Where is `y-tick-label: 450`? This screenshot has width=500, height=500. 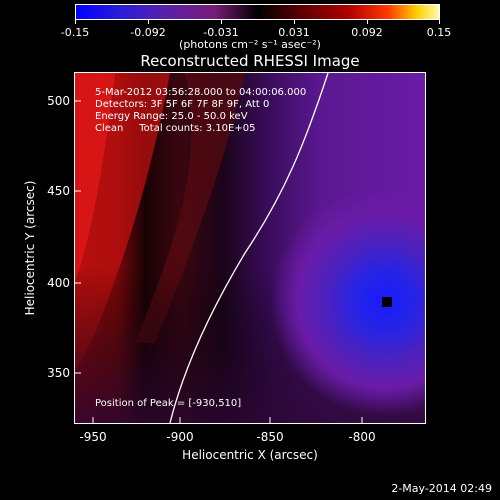 y-tick-label: 450 is located at coordinates (58, 191).